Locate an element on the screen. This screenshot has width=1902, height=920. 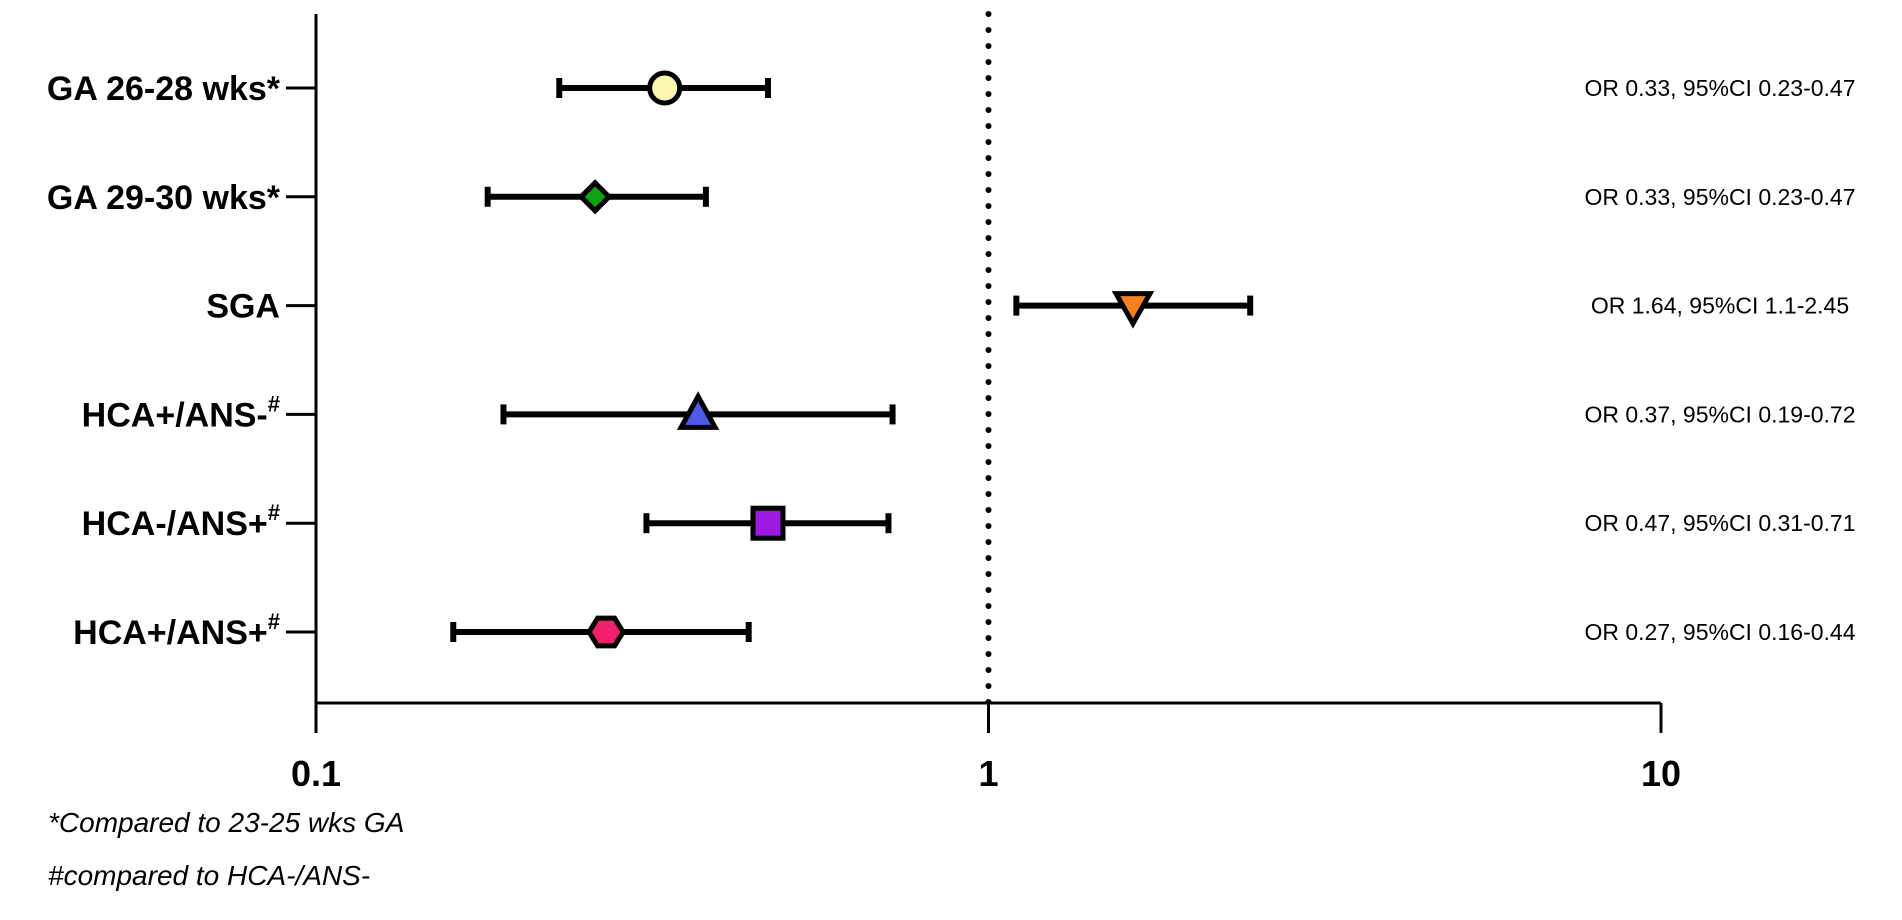
row-label: HCA+/ANS+# is located at coordinates (176, 630).